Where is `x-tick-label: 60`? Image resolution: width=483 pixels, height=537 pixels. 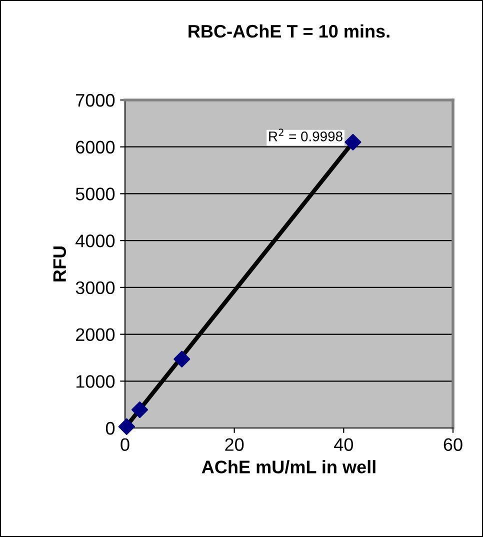 x-tick-label: 60 is located at coordinates (453, 444).